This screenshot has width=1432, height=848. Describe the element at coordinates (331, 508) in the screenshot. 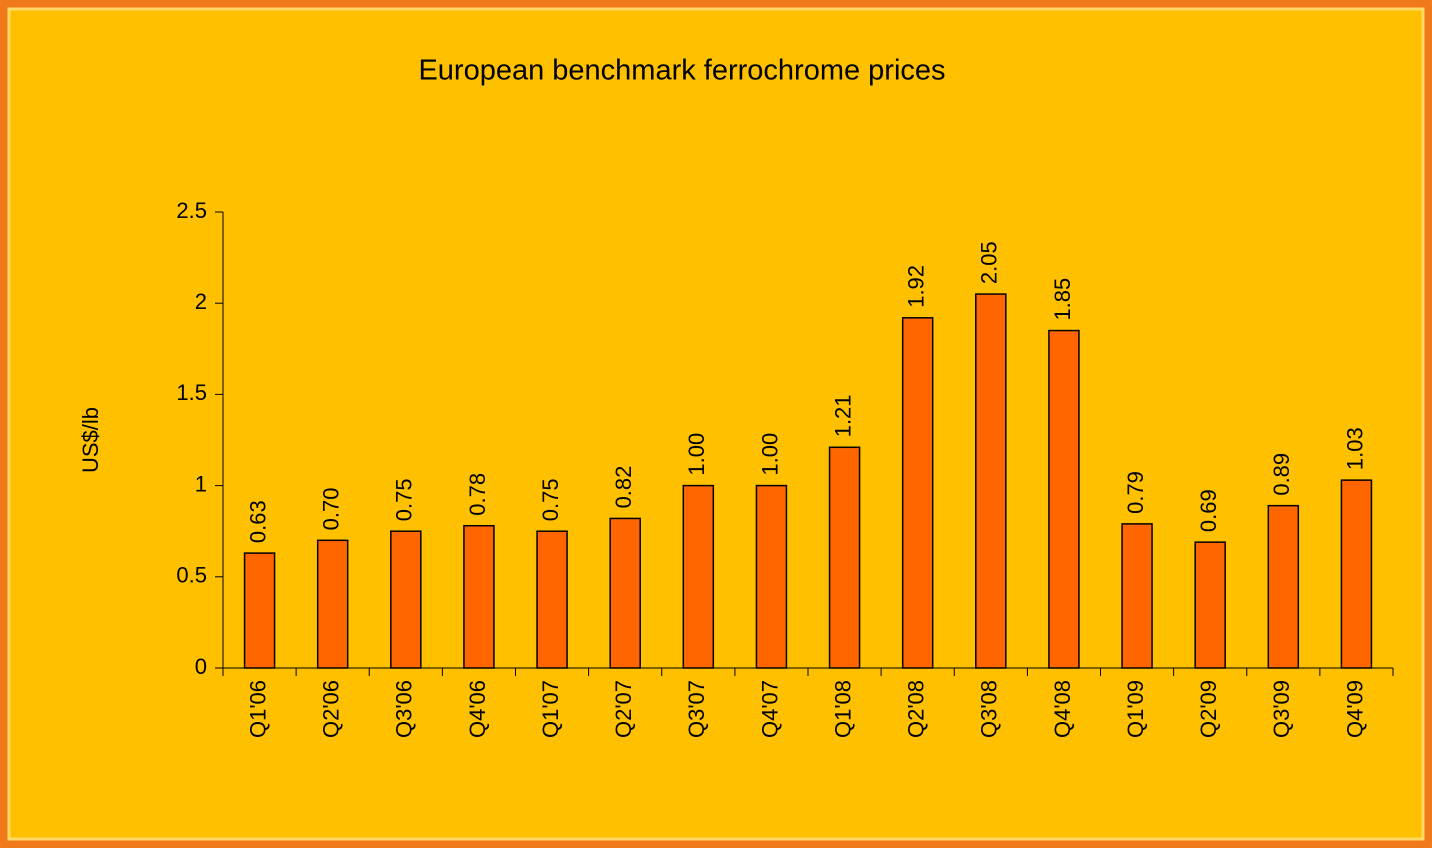

I see `value-label: 0.70` at that location.